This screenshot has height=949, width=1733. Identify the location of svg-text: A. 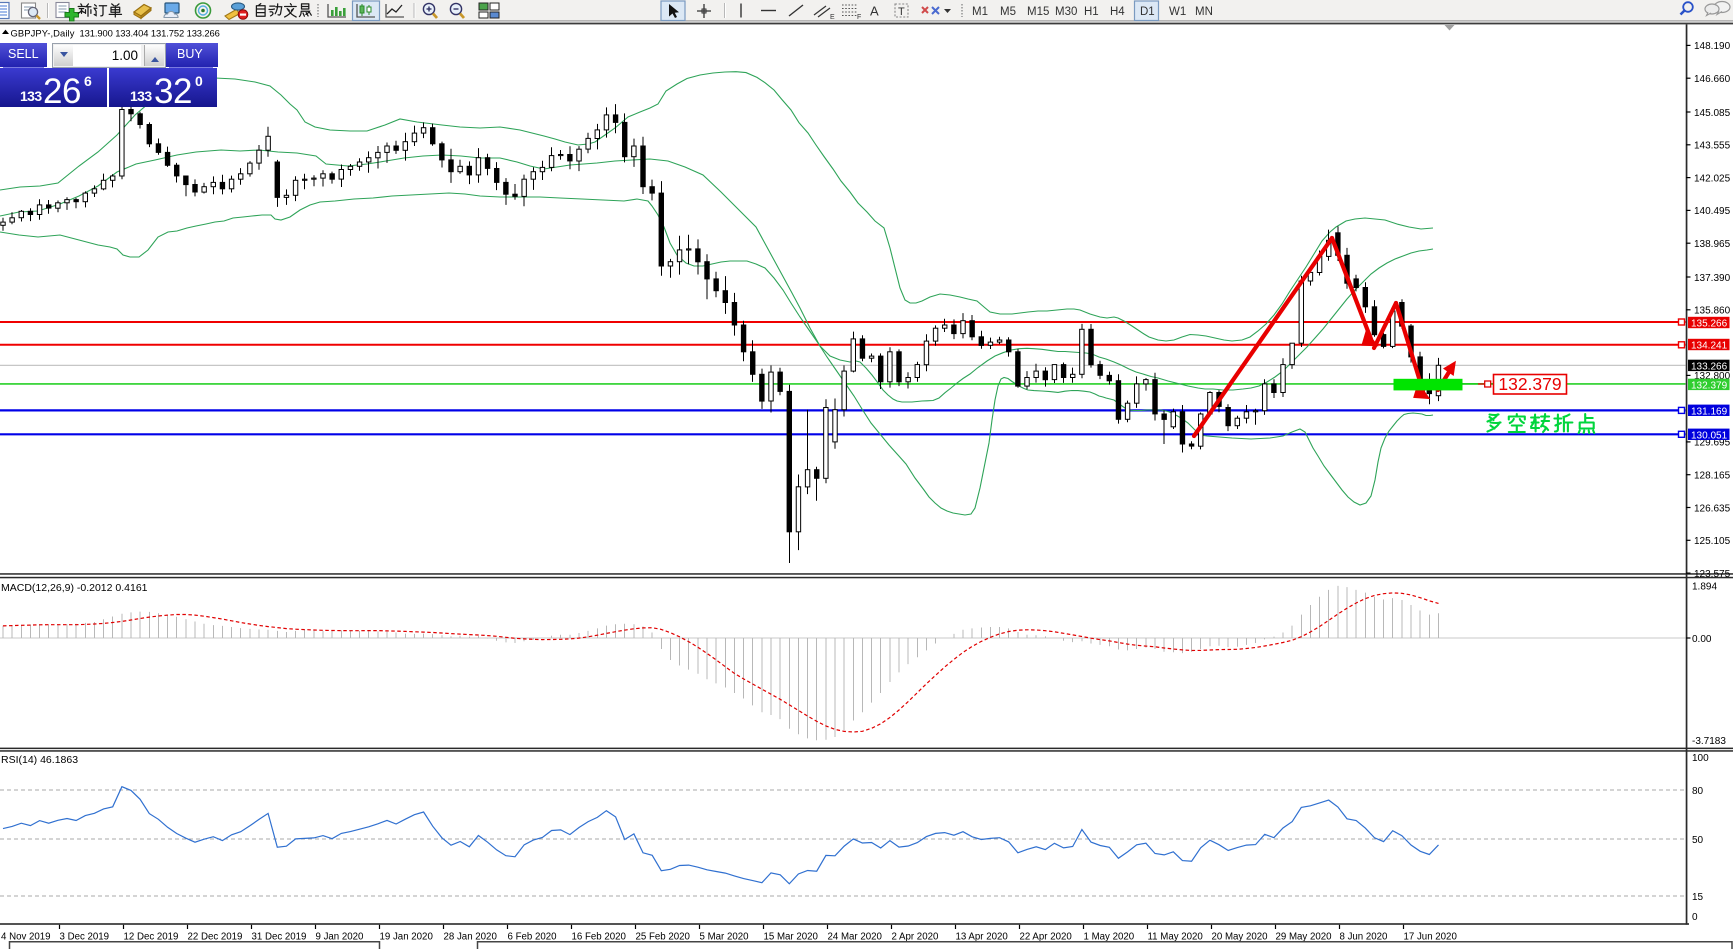
(874, 11).